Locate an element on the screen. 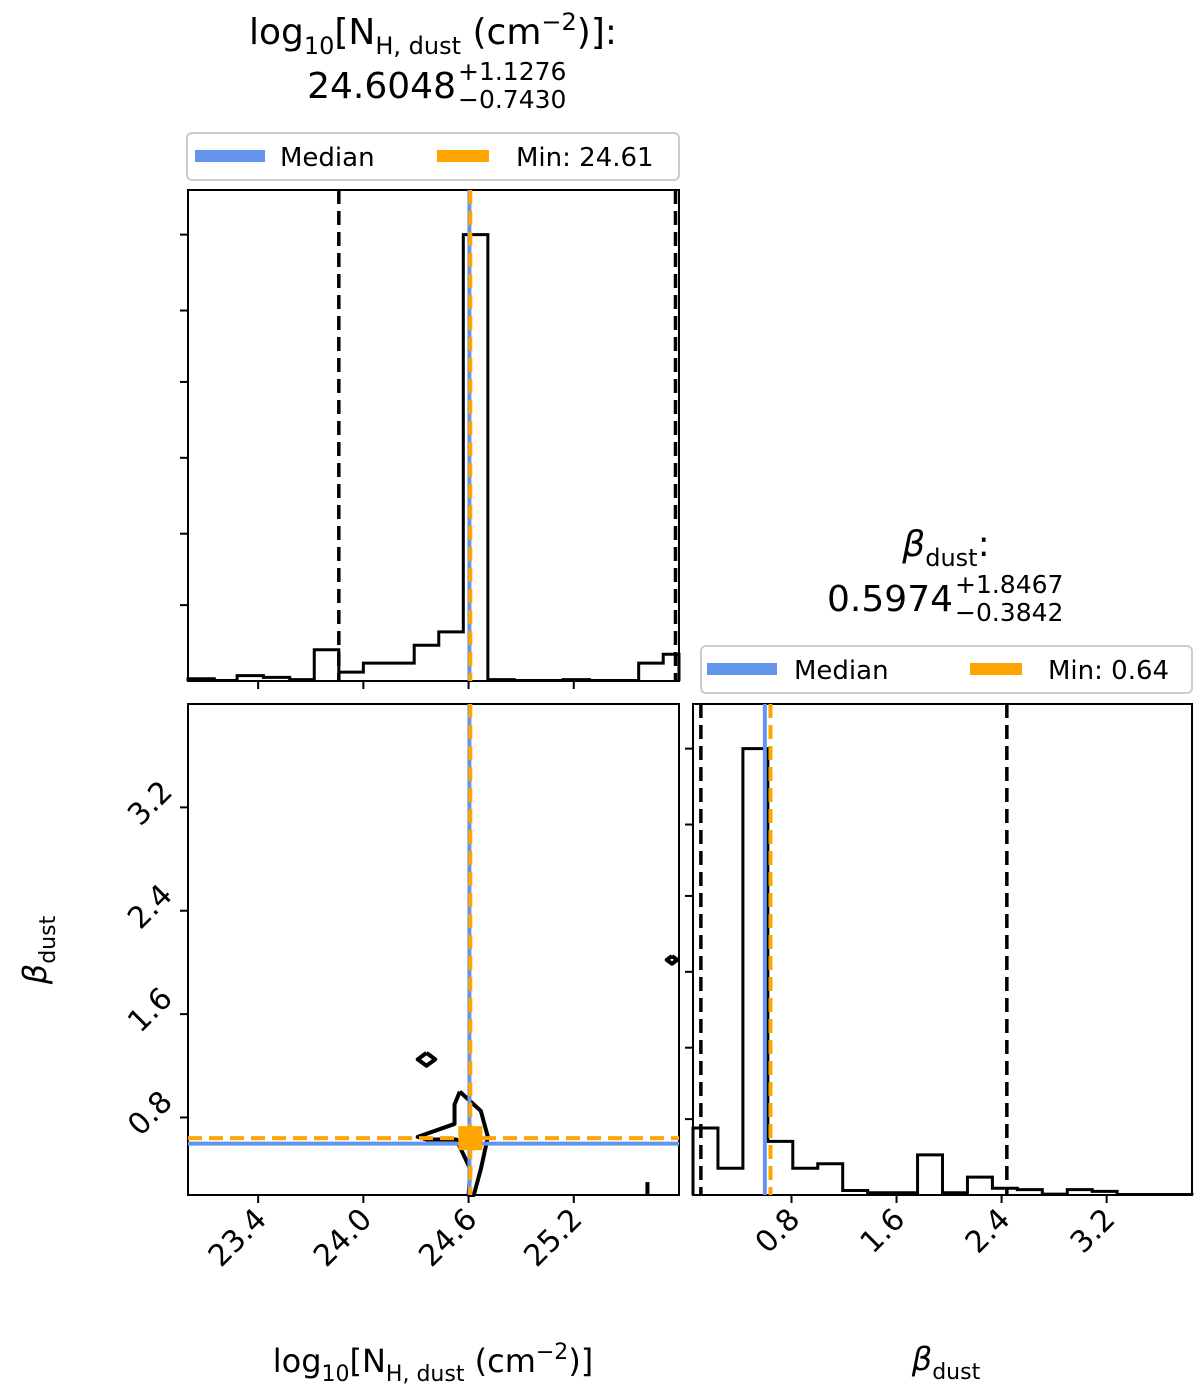  x-axis-label-beta: βdust is located at coordinates (946, 1362).